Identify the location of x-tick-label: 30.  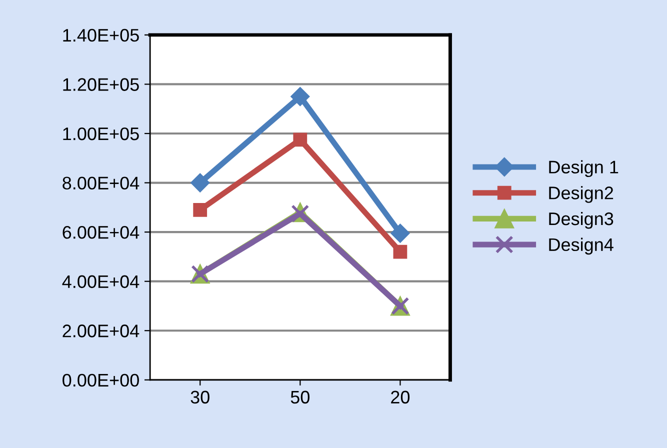
(200, 397).